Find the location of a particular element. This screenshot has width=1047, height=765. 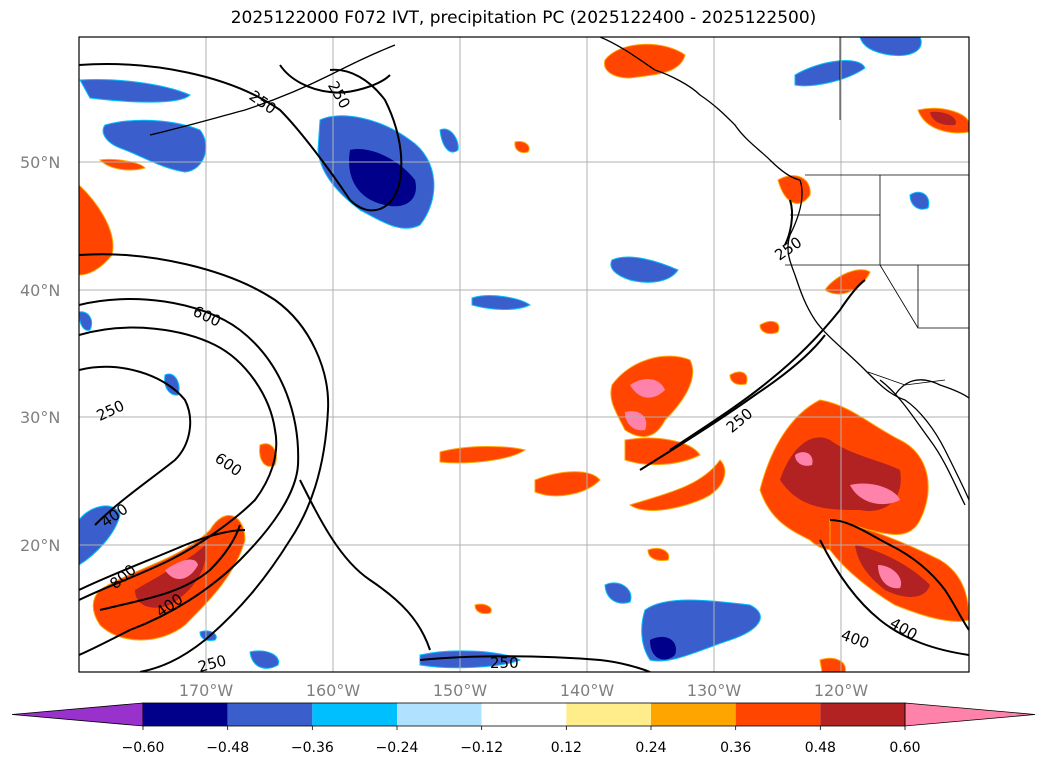

colorbar-tick-label: 0.12 is located at coordinates (566, 748).